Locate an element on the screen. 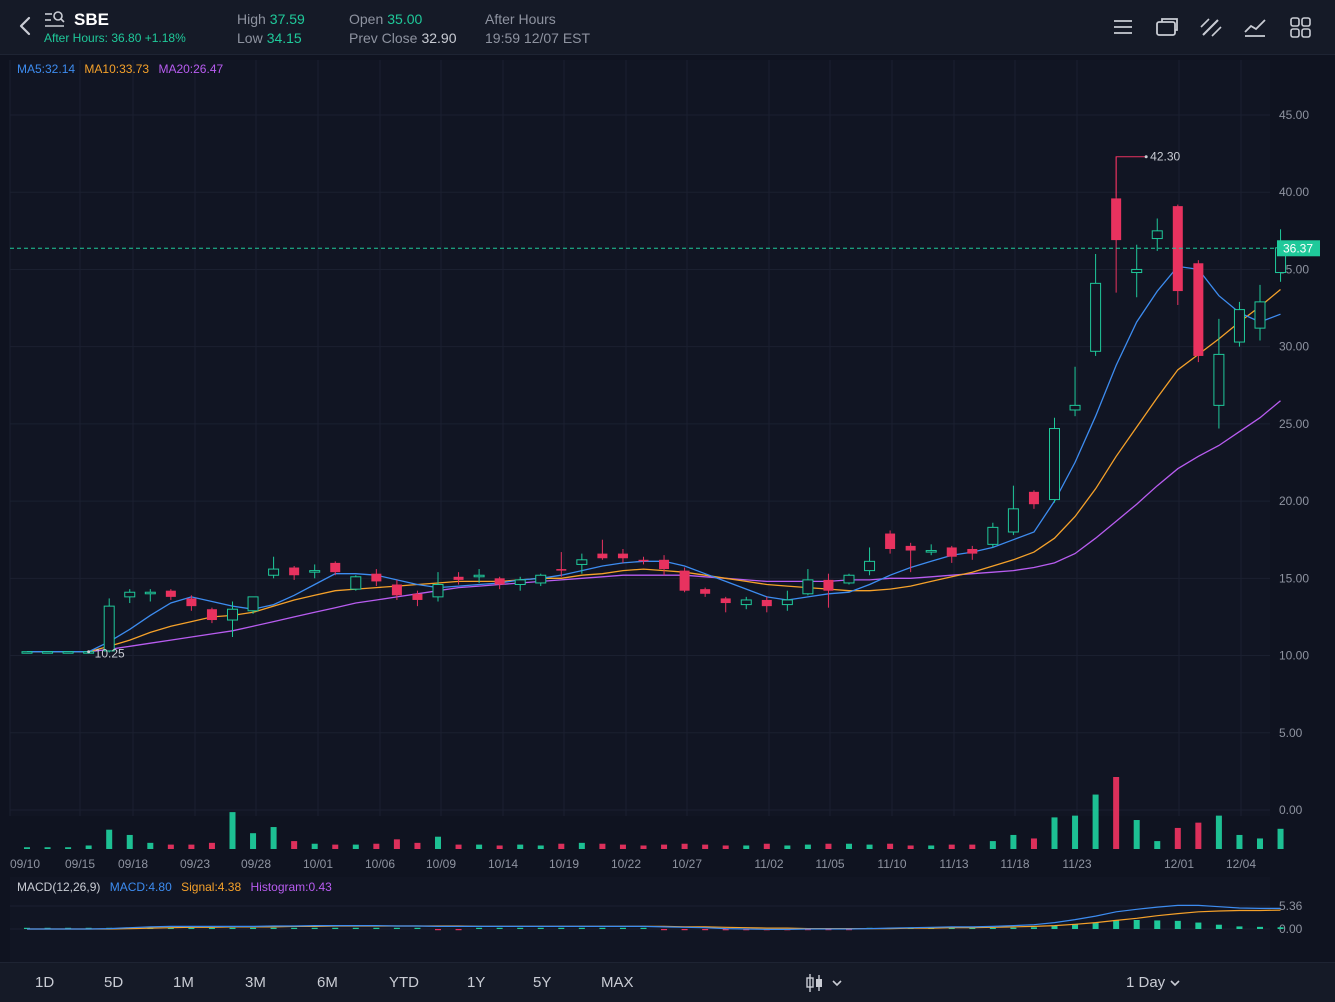 The width and height of the screenshot is (1335, 1002). range-6m: 6M is located at coordinates (327, 982).